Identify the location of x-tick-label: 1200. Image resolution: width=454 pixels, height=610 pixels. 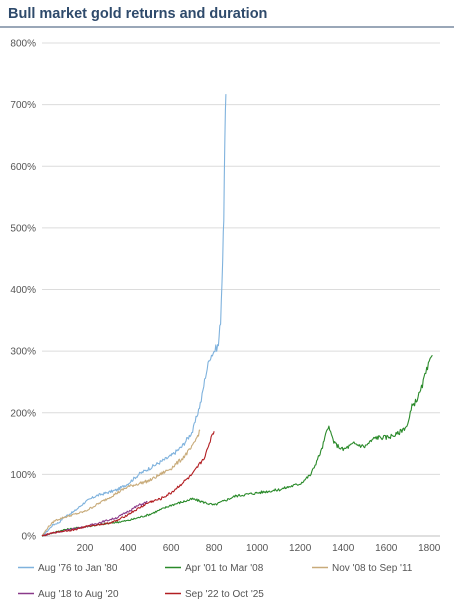
(300, 548).